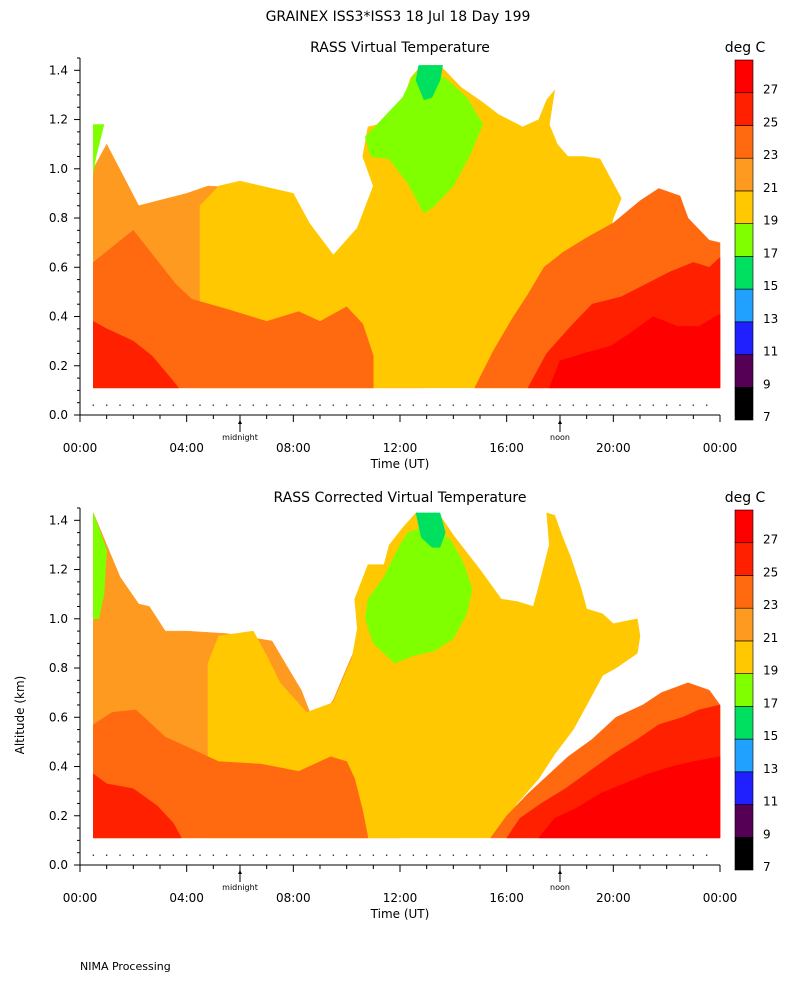 The height and width of the screenshot is (1000, 800). Describe the element at coordinates (770, 769) in the screenshot. I see `colorbar-tick-label: 13` at that location.